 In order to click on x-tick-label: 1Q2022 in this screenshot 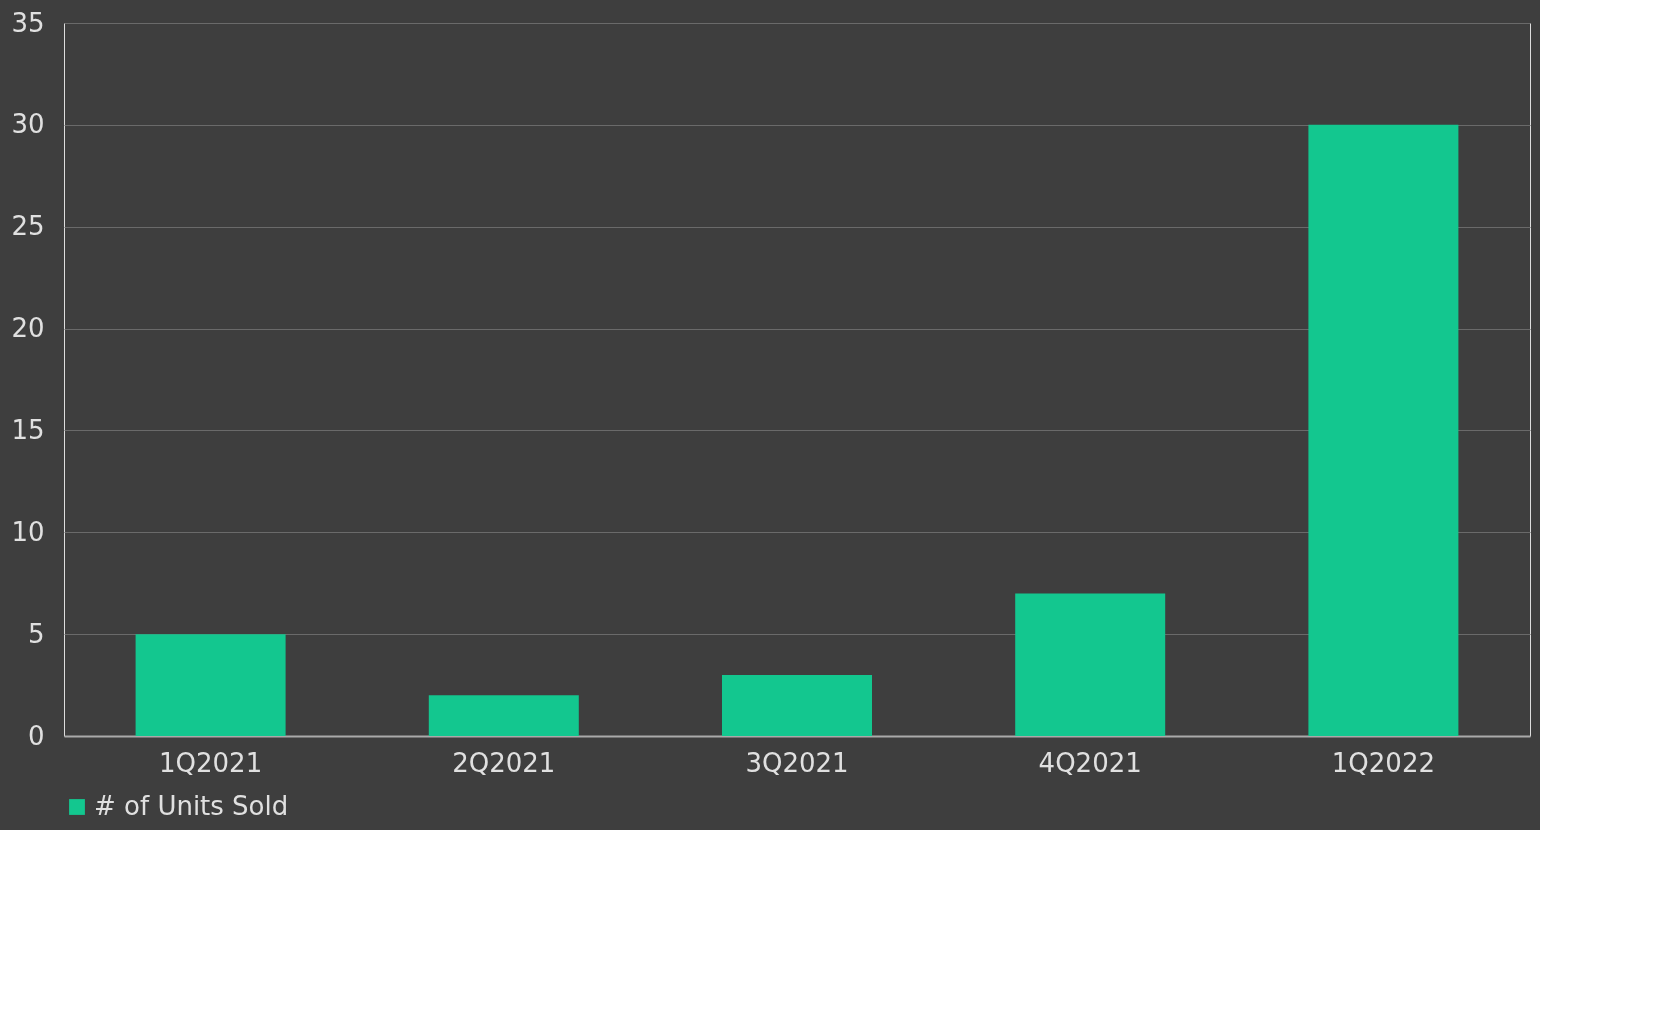, I will do `click(1383, 762)`.